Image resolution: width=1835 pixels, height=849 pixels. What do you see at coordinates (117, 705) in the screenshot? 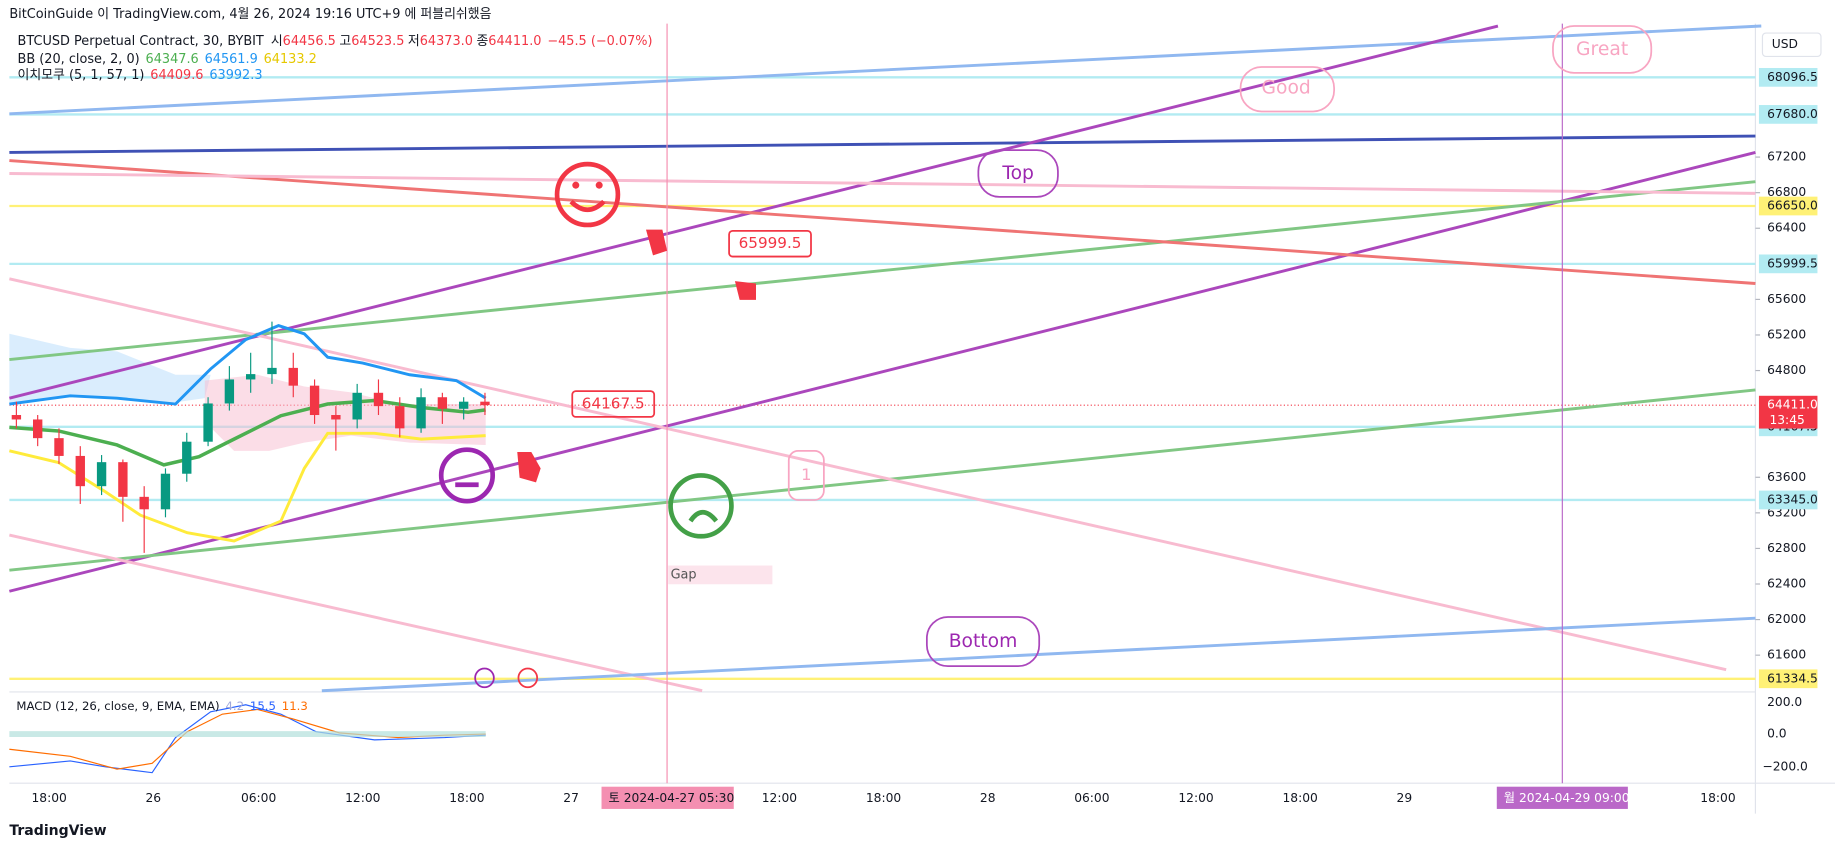
I see `macd: MACD (12, 26, close, 9, EMA, EMA)` at bounding box center [117, 705].